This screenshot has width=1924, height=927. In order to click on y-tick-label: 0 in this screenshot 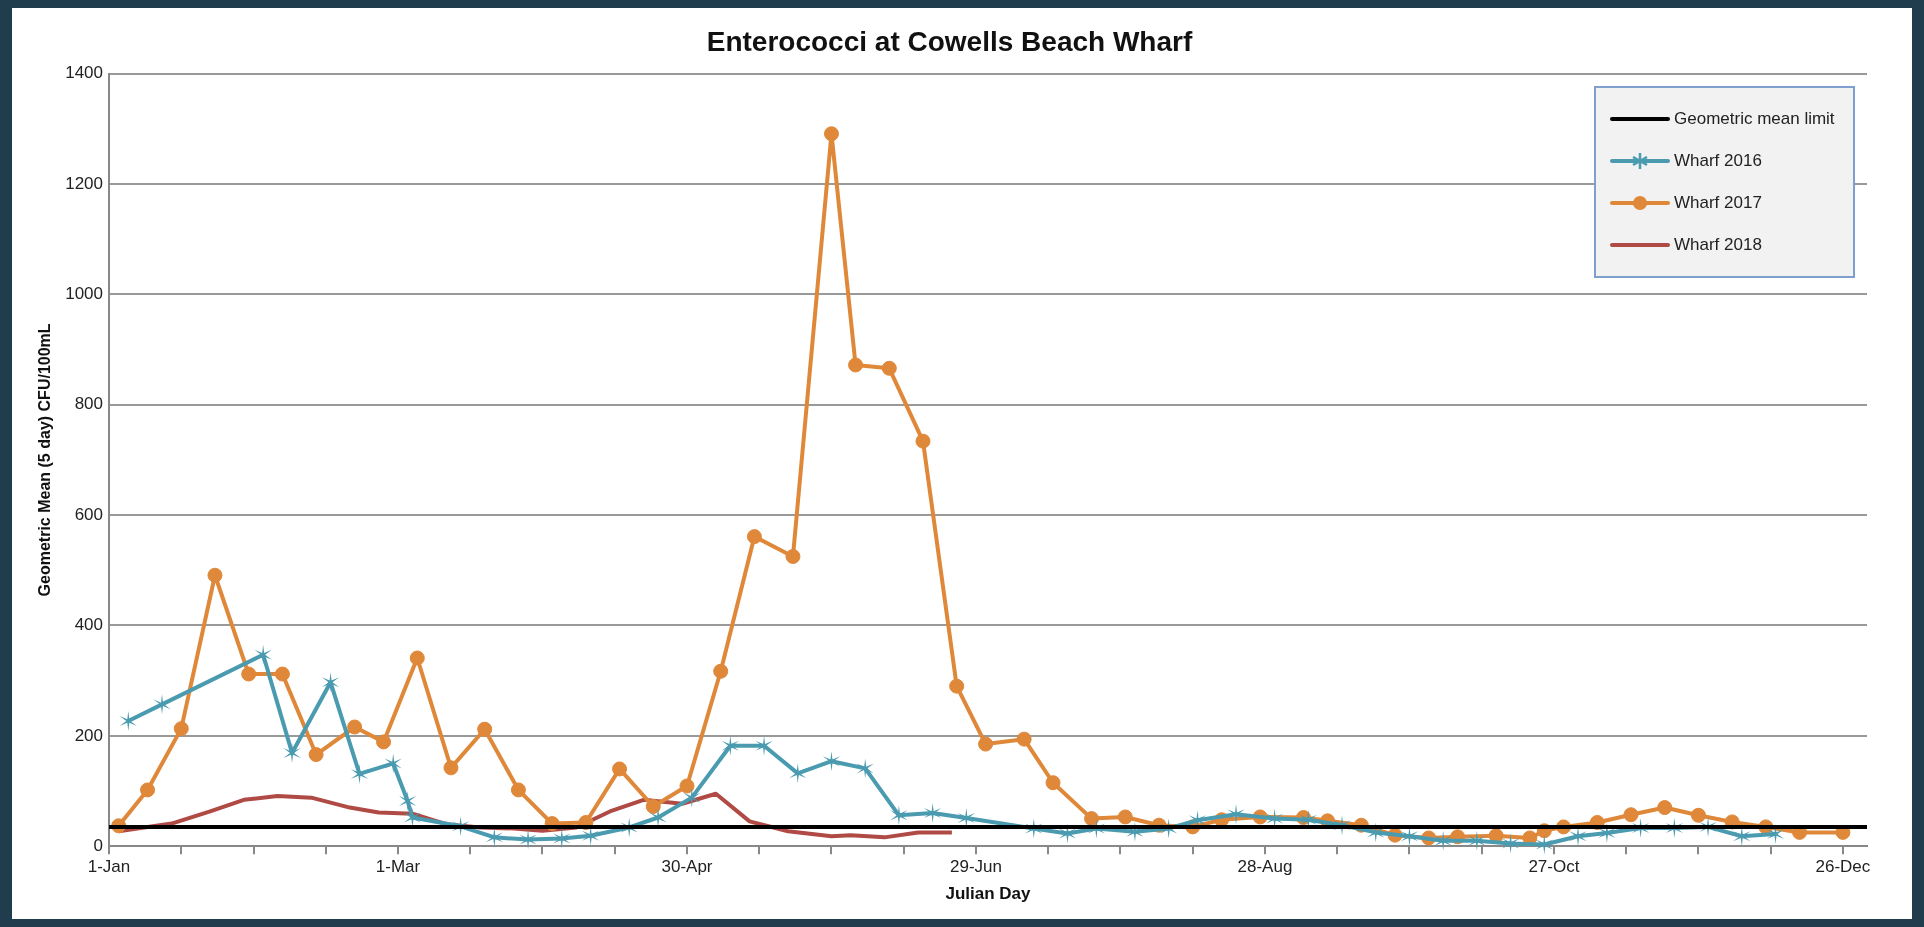, I will do `click(98, 845)`.